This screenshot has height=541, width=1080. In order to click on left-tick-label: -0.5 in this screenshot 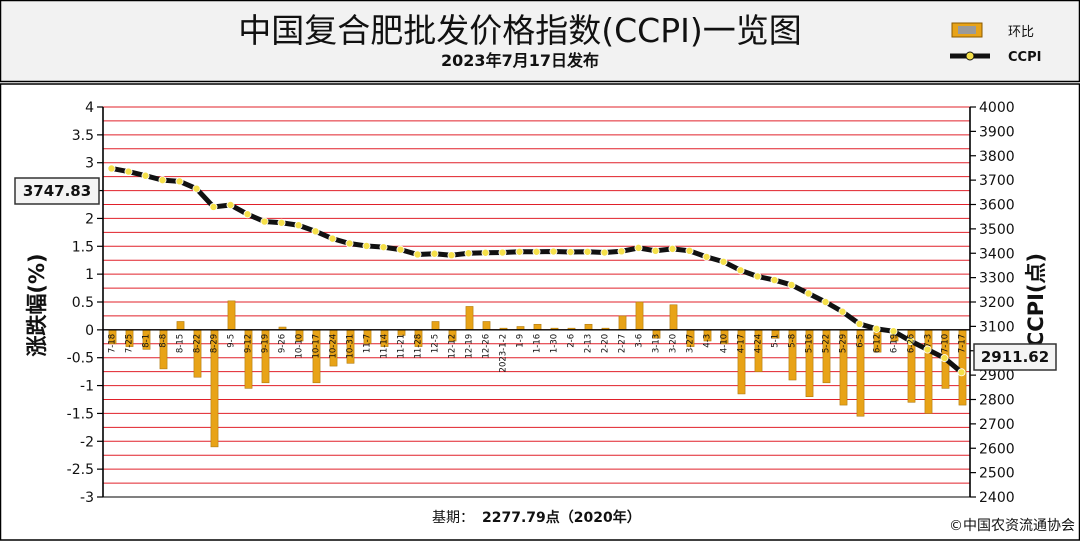, I will do `click(80, 359)`.